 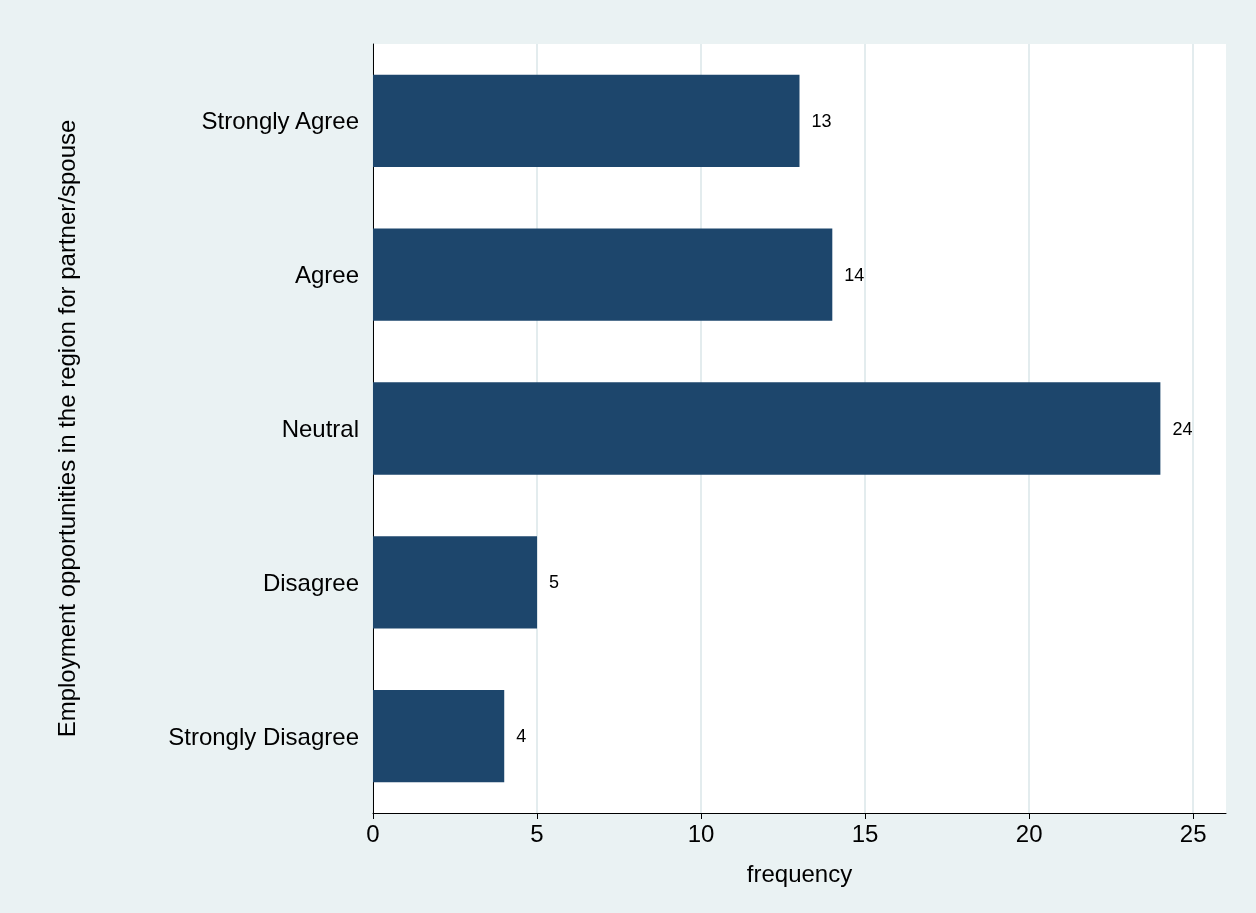 What do you see at coordinates (66, 428) in the screenshot?
I see `y-axis-title: Employment opportunities in the region for partner/spouse` at bounding box center [66, 428].